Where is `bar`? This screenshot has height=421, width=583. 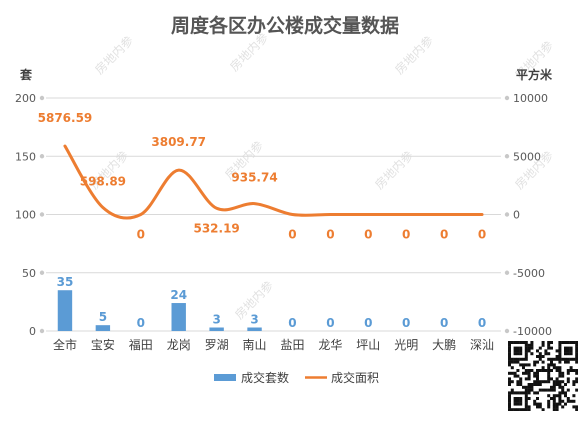 bar is located at coordinates (65, 310).